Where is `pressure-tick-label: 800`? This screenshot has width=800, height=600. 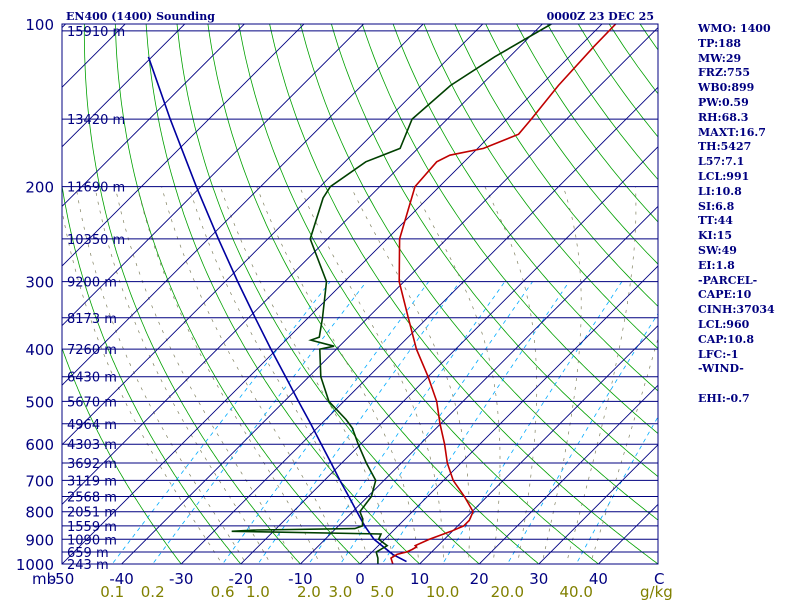 pressure-tick-label: 800 is located at coordinates (39, 513).